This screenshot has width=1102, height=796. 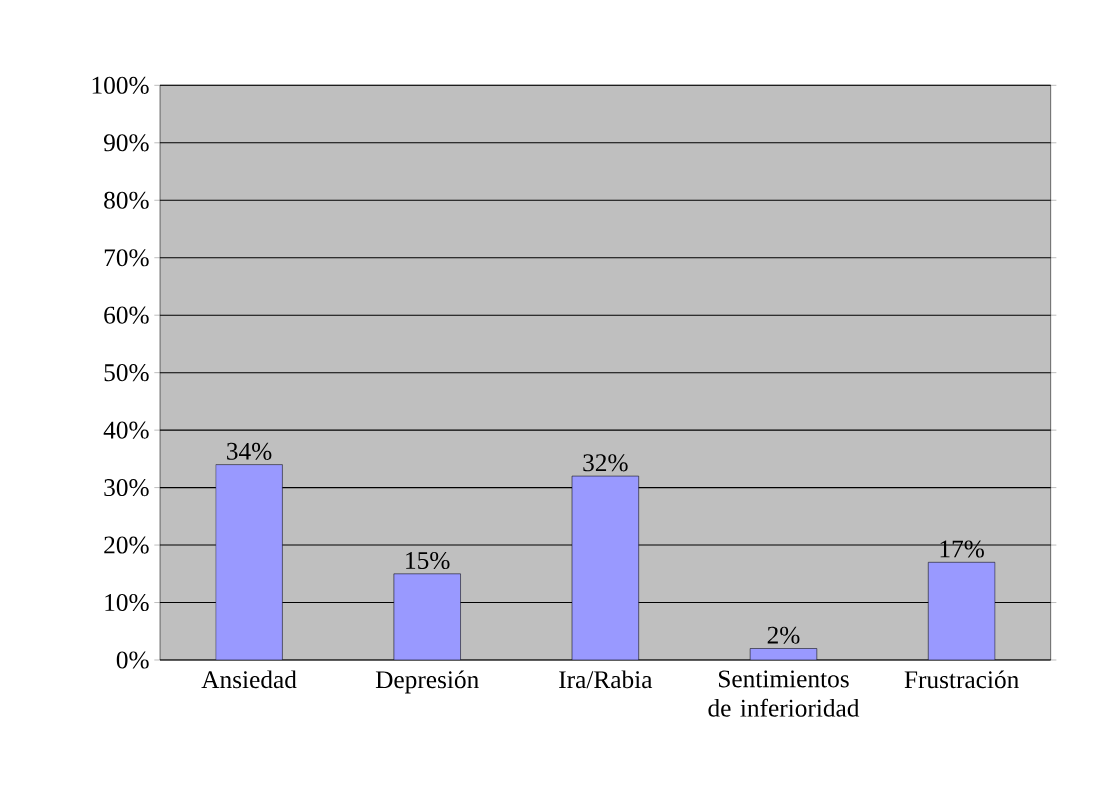 What do you see at coordinates (249, 679) in the screenshot?
I see `x-tick-label: Ansiedad` at bounding box center [249, 679].